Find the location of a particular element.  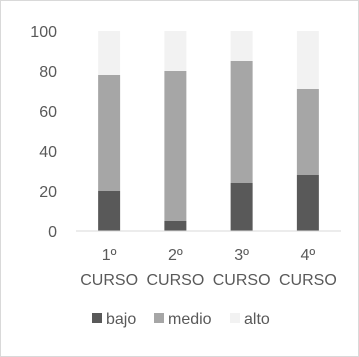

legend-swatch-alto is located at coordinates (235, 318).